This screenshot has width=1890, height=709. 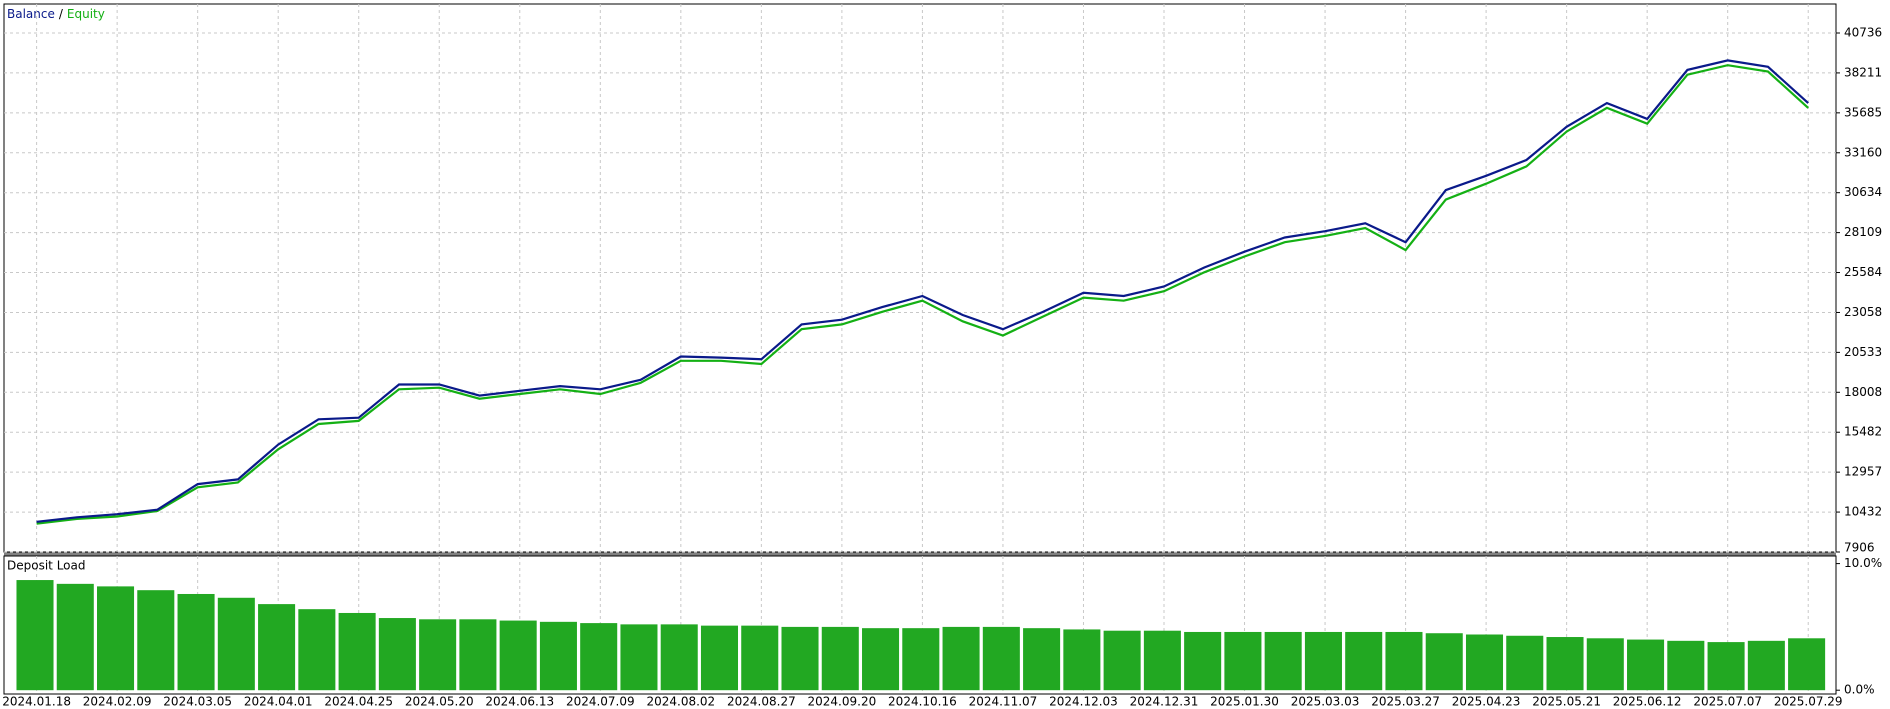 I want to click on x-tick-label: 2024.08.27, so click(x=761, y=702).